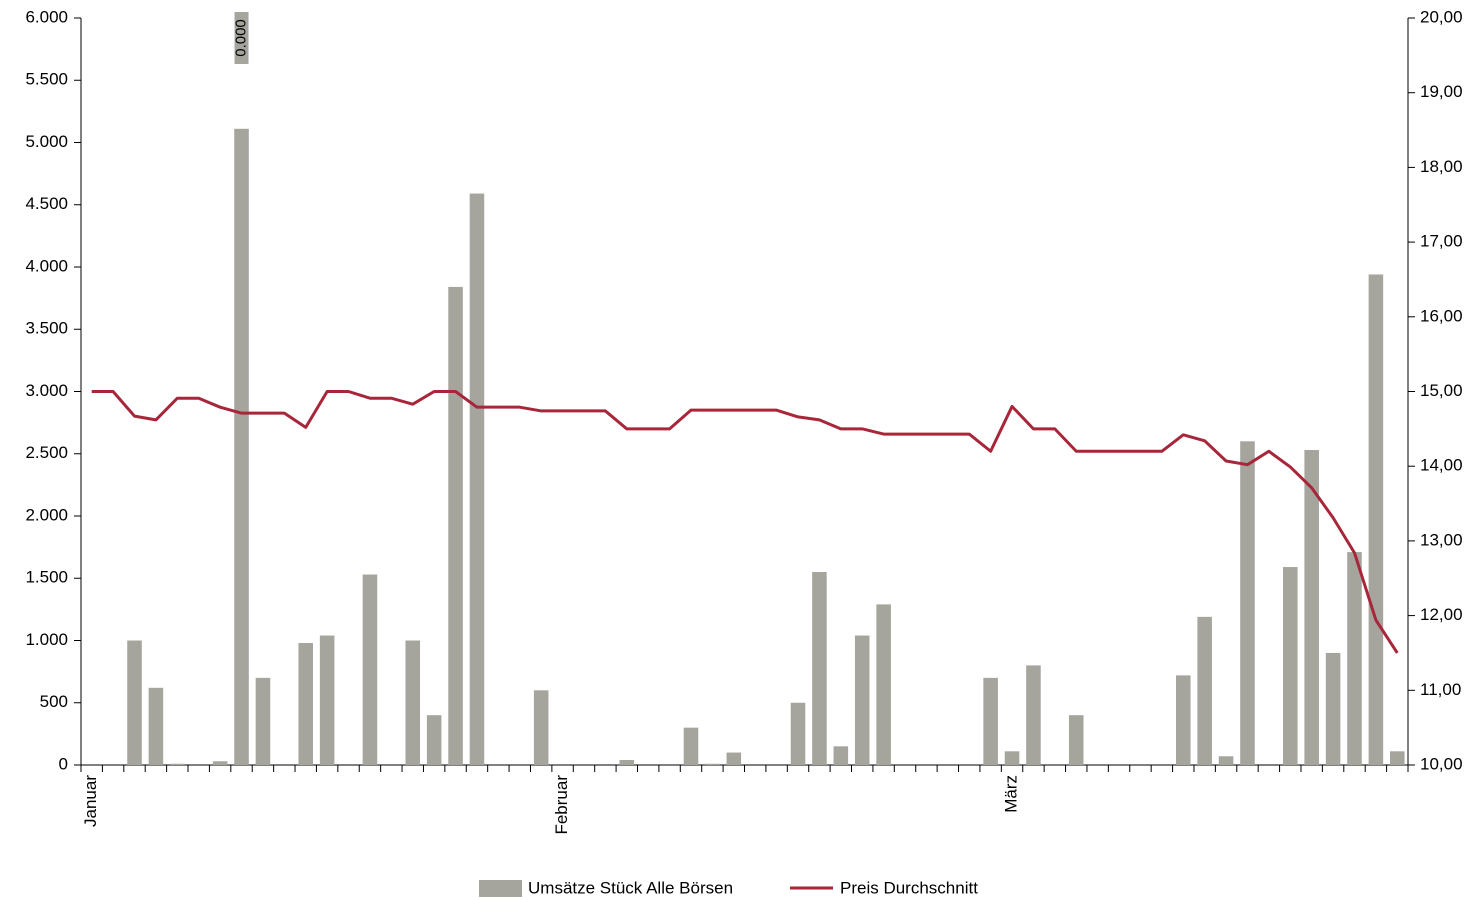  I want to click on y-tick-label: 0, so click(63, 763).